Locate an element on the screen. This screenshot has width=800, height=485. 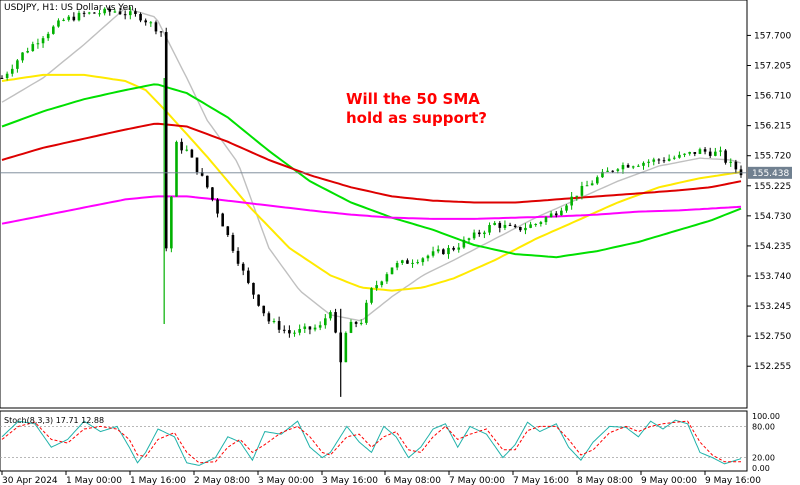
x-tick-label: 2 May 08:00 is located at coordinates (222, 480).